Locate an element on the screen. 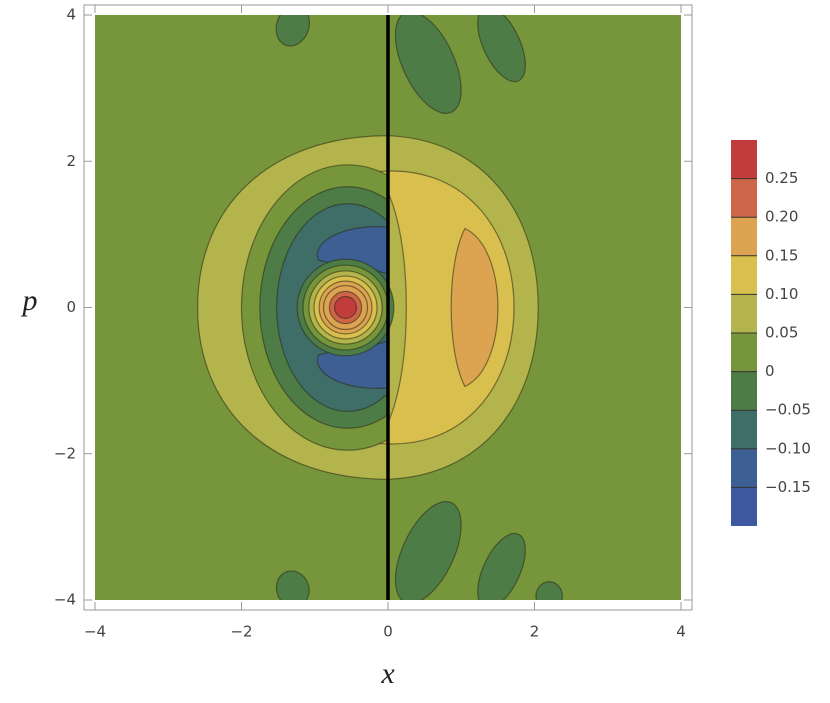 The height and width of the screenshot is (703, 830). colorbar-label: 0.15 is located at coordinates (781, 255).